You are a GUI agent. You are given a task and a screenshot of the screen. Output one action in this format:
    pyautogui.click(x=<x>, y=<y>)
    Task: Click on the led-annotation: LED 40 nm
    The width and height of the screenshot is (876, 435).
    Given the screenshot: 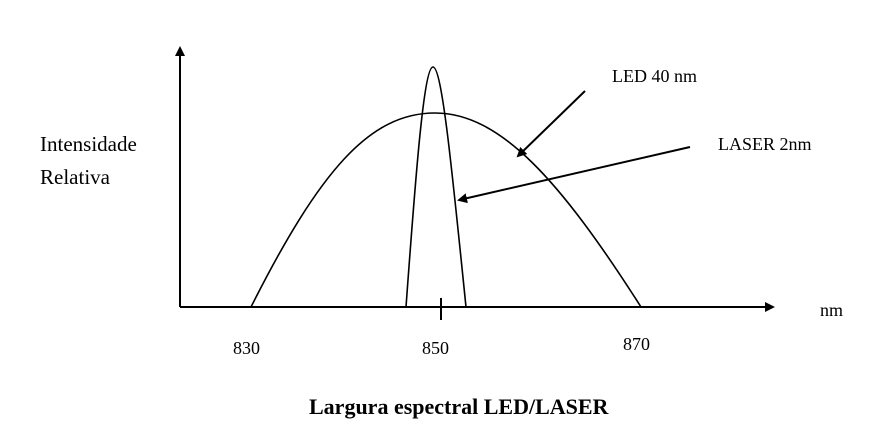 What is the action you would take?
    pyautogui.click(x=654, y=76)
    